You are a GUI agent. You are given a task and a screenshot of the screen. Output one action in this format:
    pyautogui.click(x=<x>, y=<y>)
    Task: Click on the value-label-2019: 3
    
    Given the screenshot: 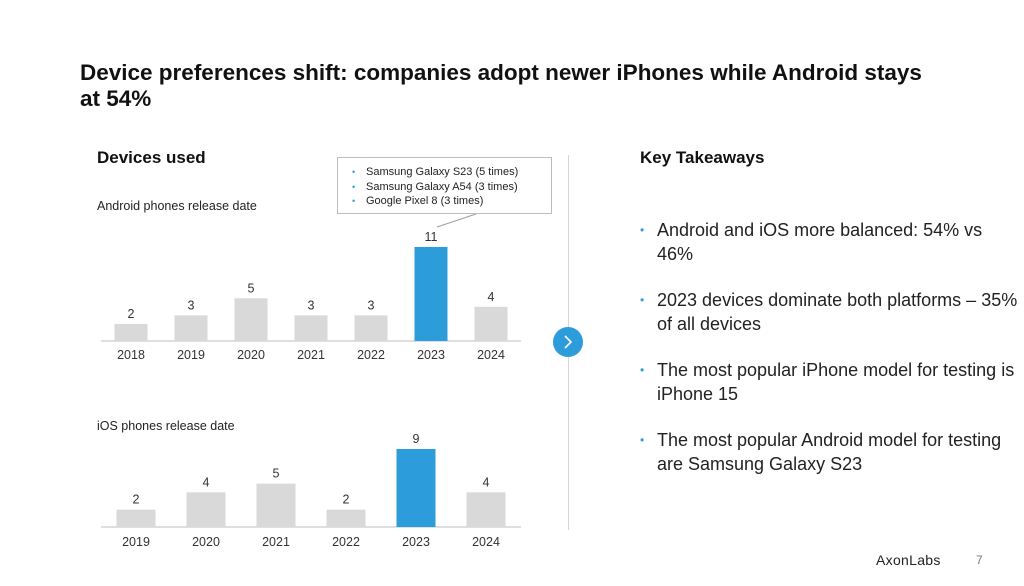 What is the action you would take?
    pyautogui.click(x=191, y=305)
    